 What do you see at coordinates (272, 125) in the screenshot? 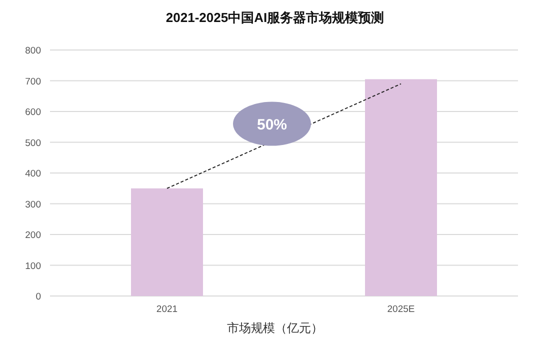
I see `annotation: 50%` at bounding box center [272, 125].